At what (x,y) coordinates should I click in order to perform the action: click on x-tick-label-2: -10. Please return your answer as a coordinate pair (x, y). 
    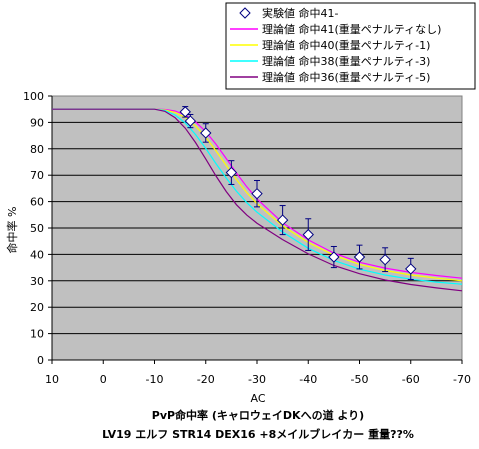
    Looking at the image, I should click on (155, 379).